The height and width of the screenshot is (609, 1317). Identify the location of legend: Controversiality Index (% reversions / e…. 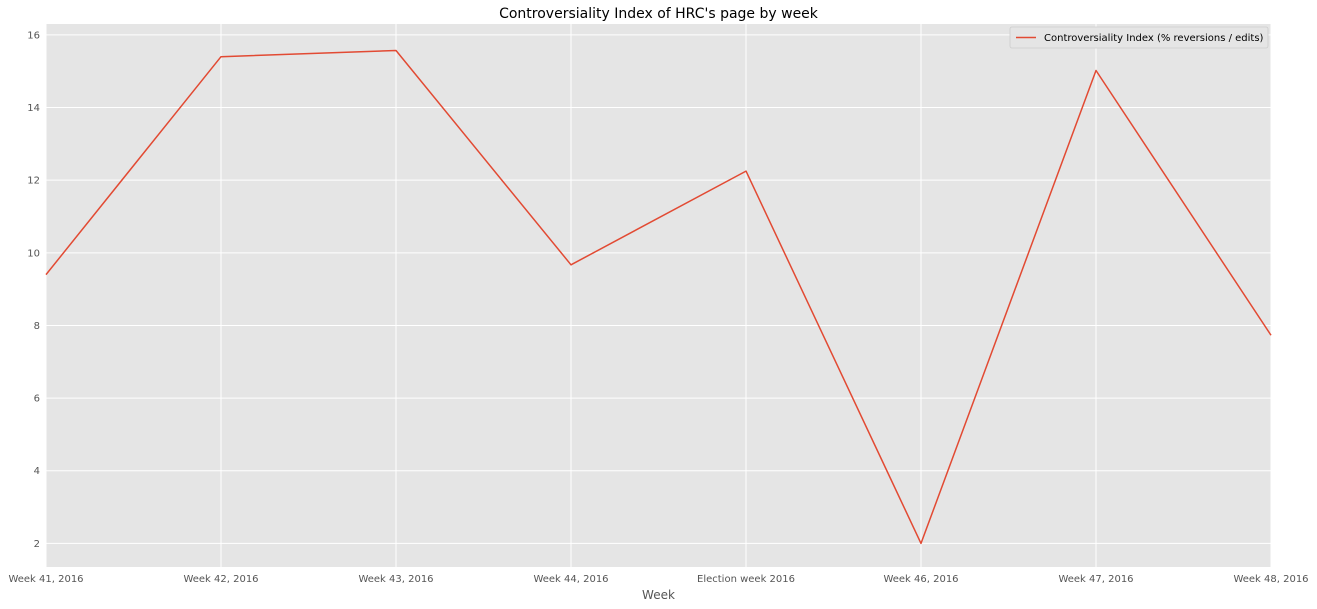
(1139, 37).